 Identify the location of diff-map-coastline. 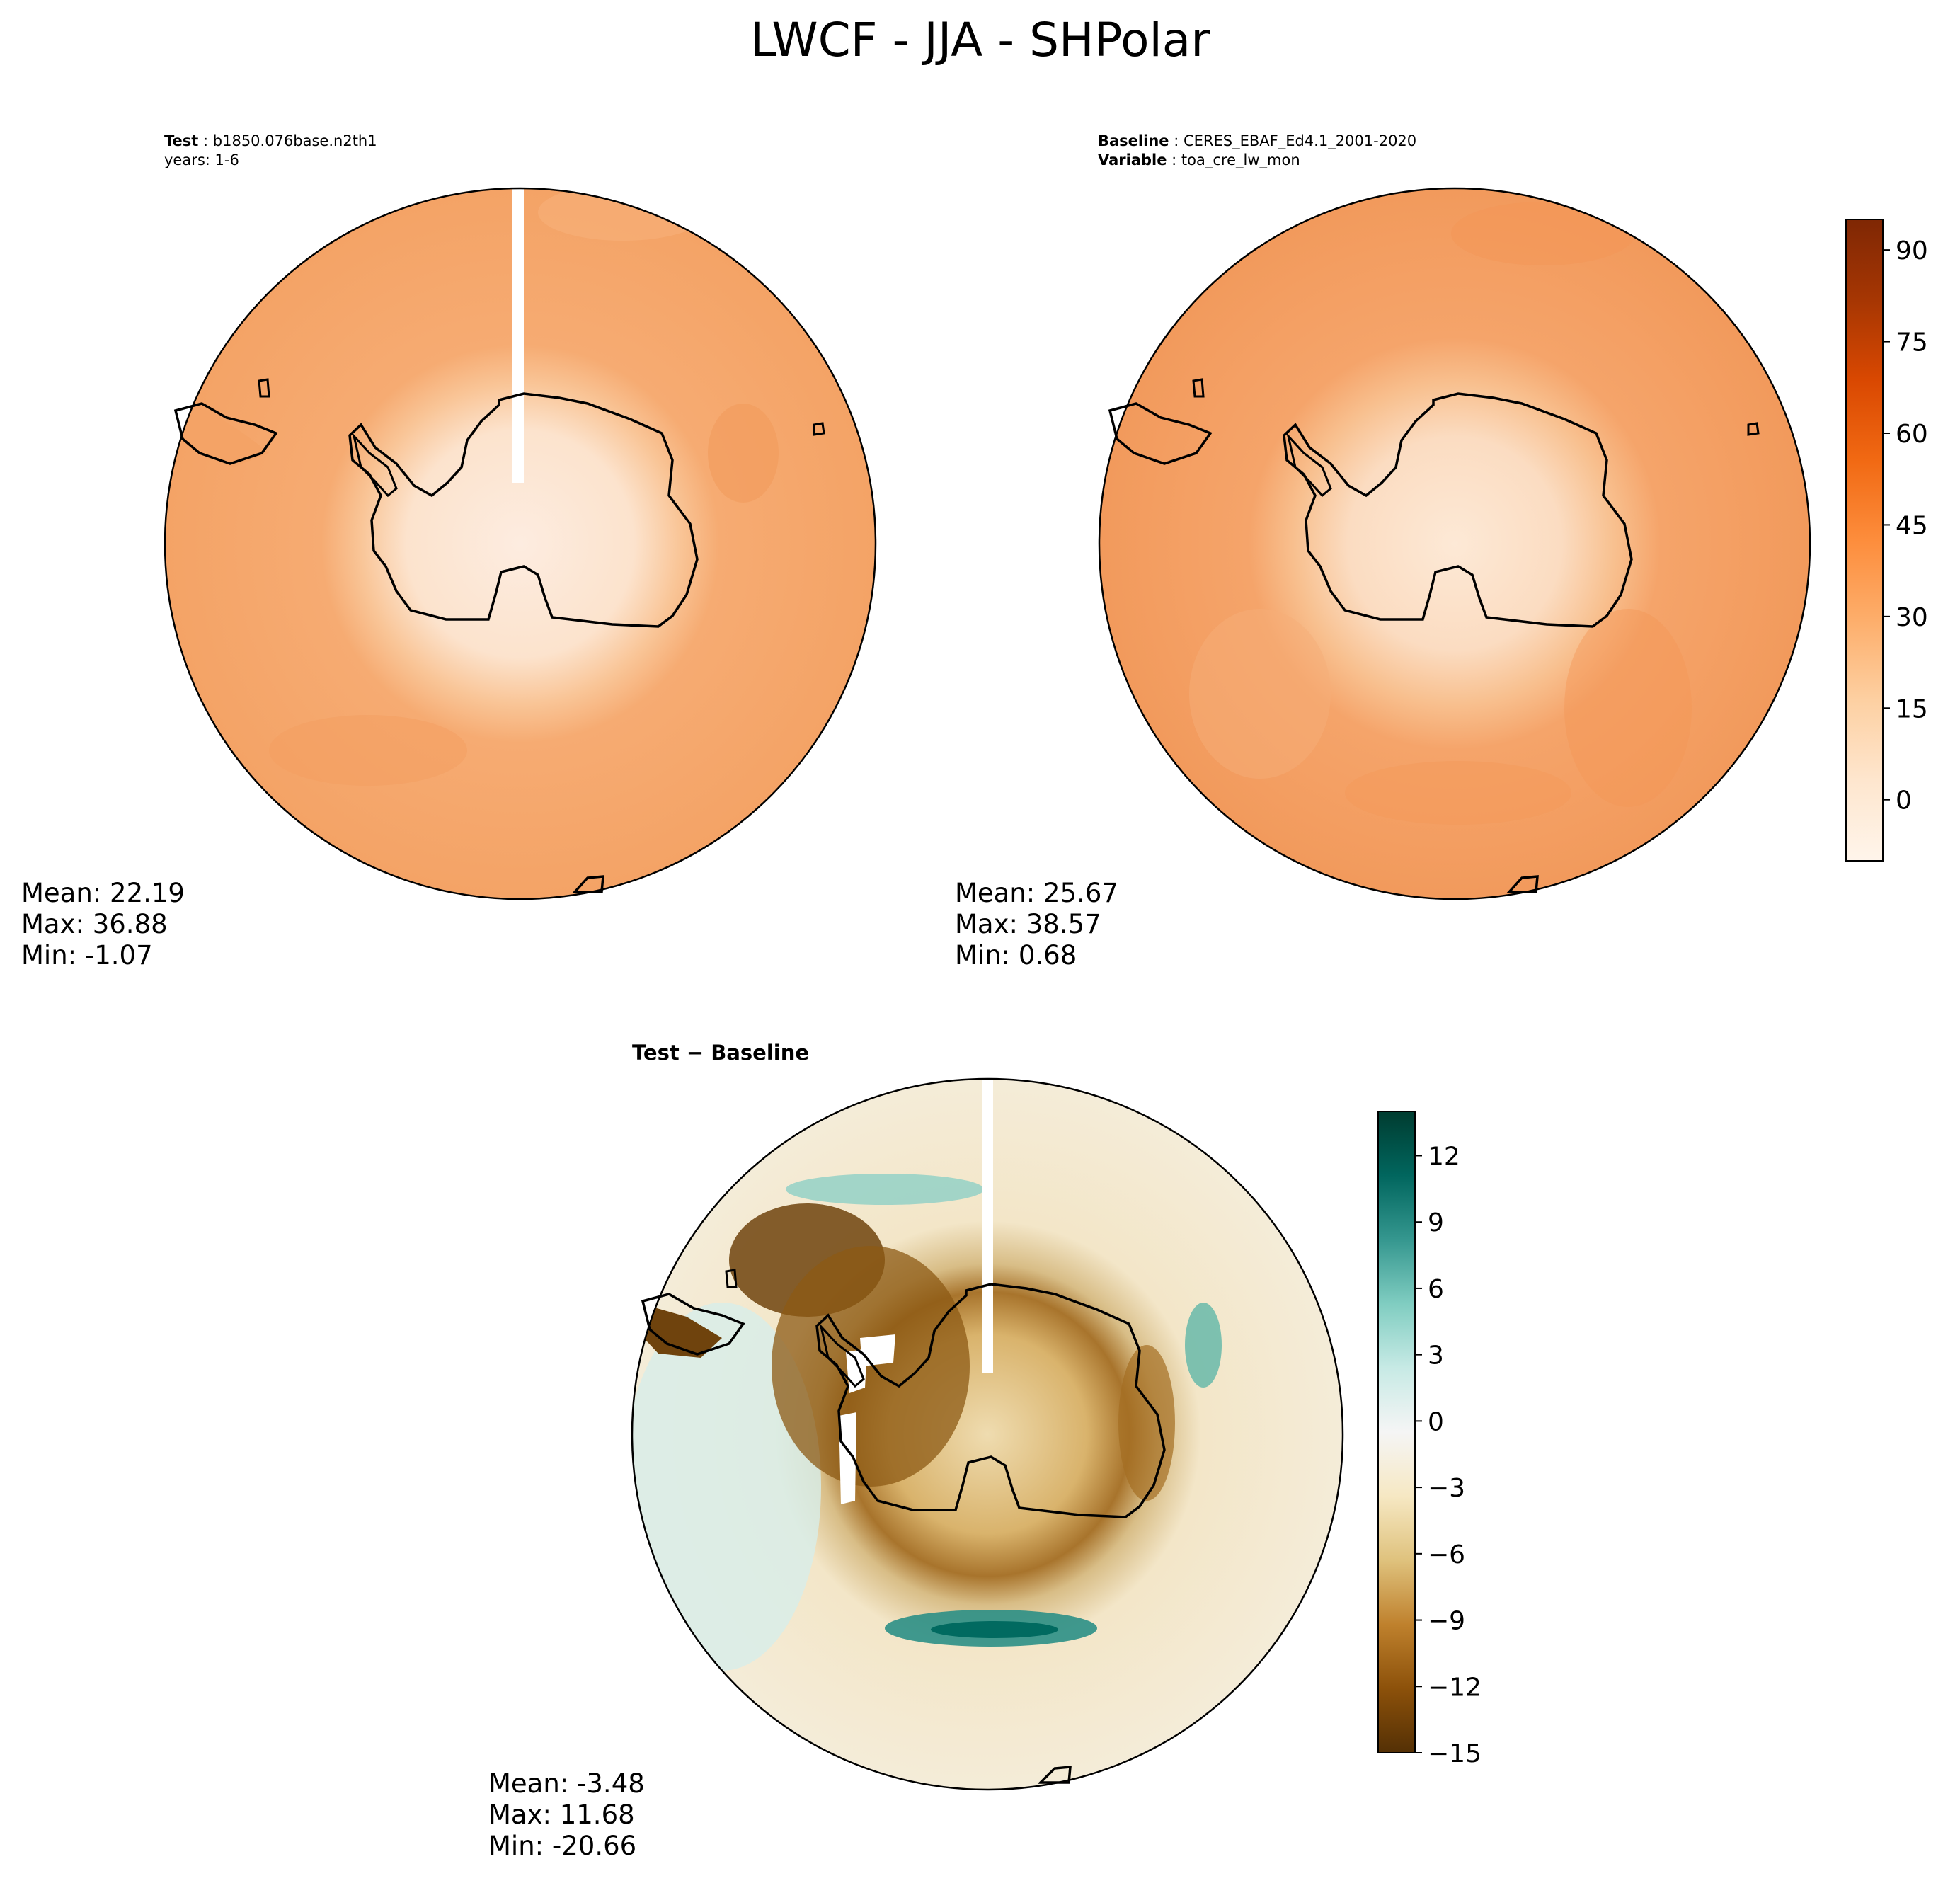
(990, 1401).